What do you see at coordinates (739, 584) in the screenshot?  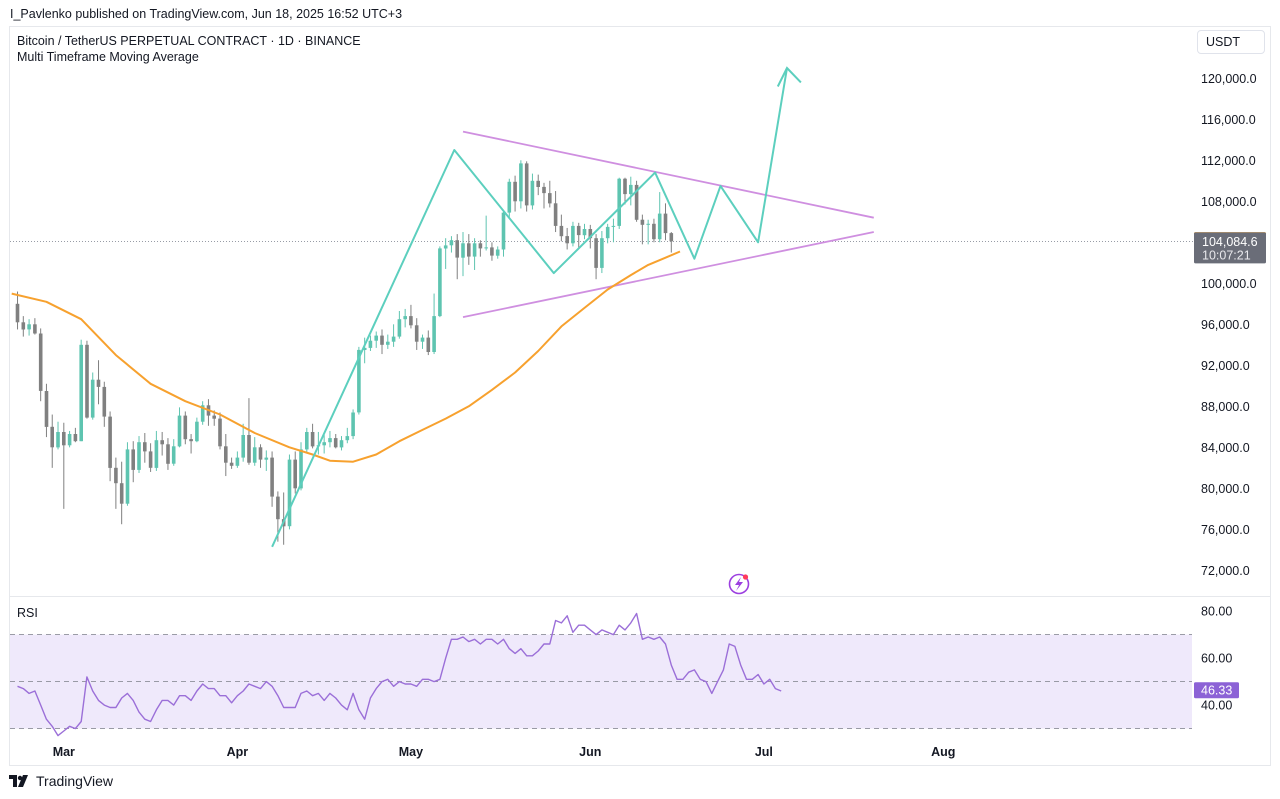 I see `lightning-icon` at bounding box center [739, 584].